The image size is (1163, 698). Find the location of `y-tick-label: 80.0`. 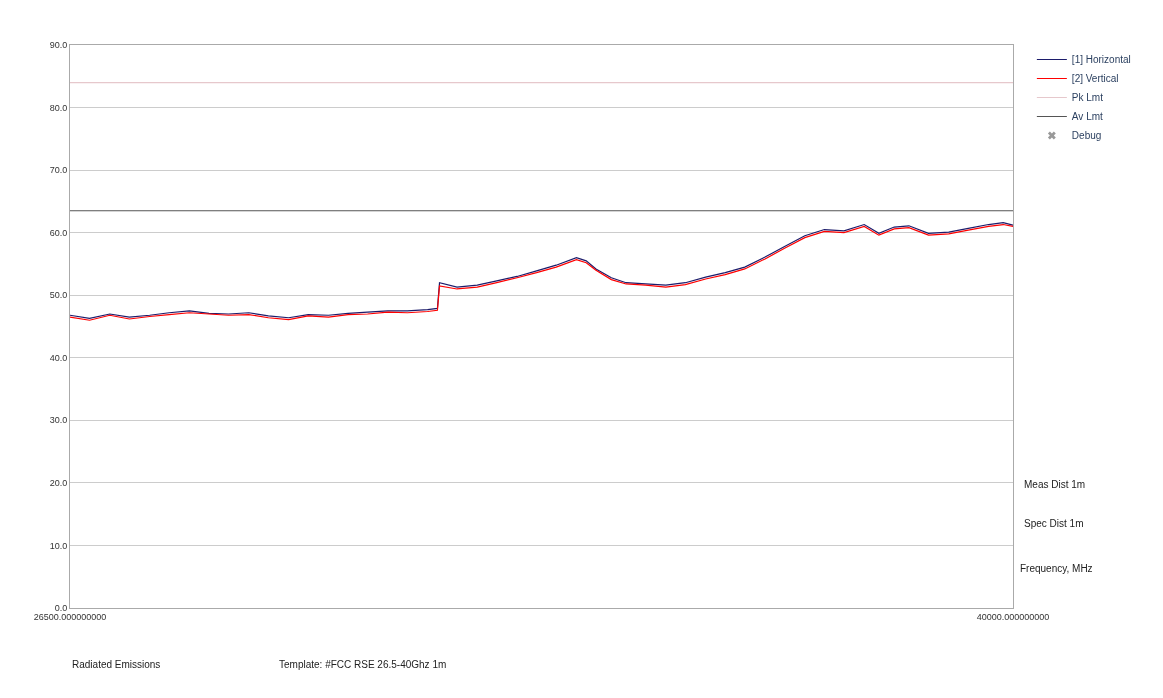

y-tick-label: 80.0 is located at coordinates (58, 107).